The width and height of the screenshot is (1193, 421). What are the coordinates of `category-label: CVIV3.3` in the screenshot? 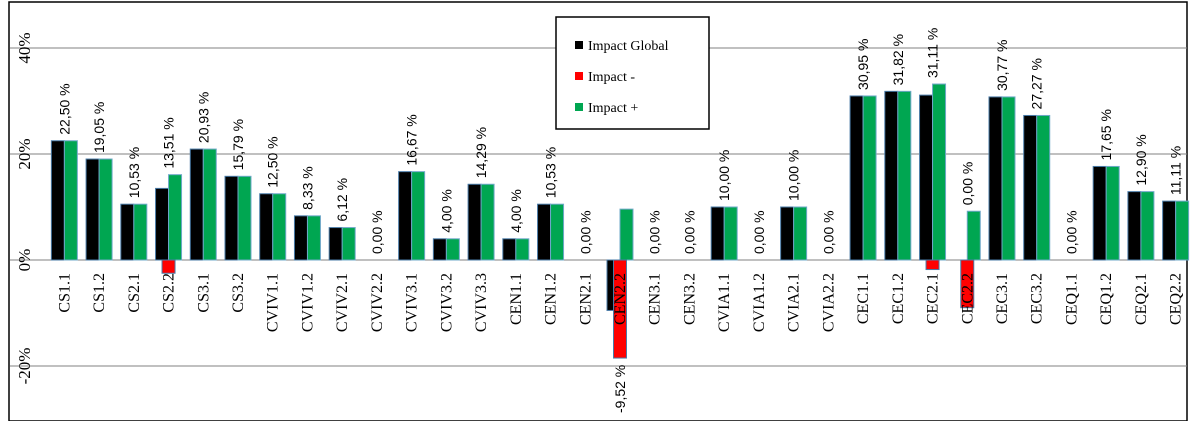 It's located at (481, 302).